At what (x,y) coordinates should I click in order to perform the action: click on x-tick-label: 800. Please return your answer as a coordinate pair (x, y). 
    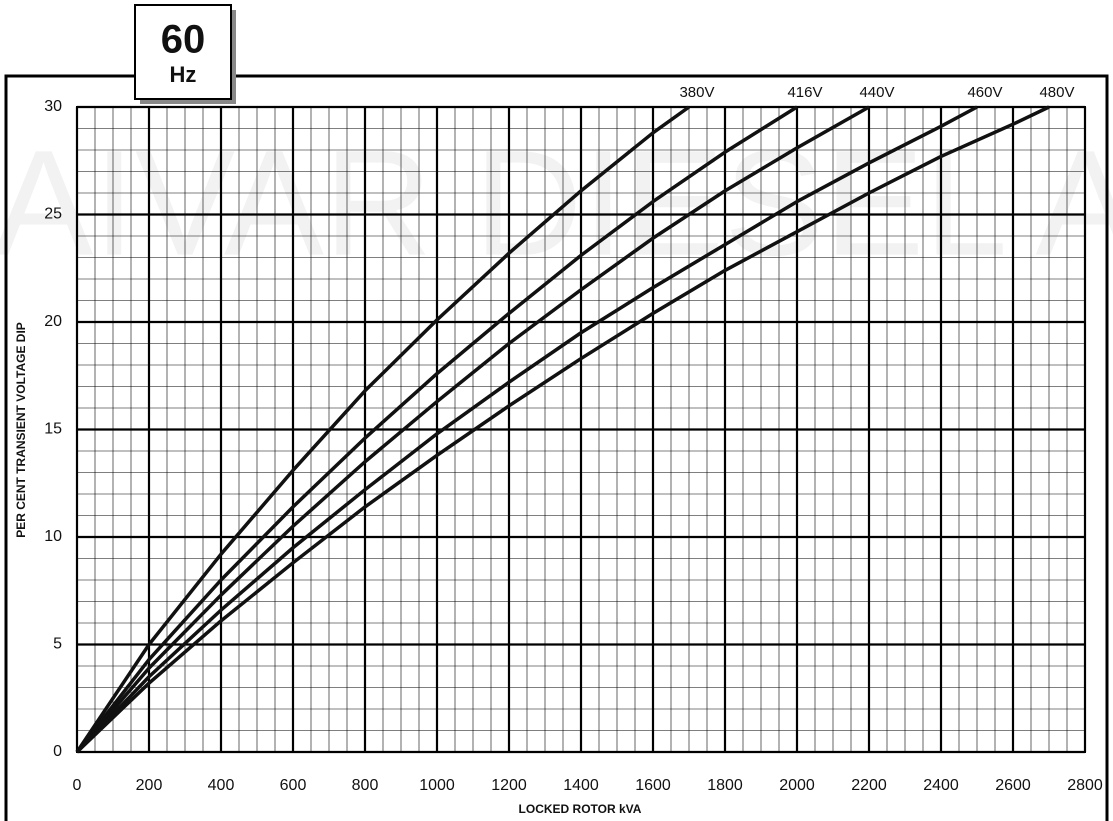
    Looking at the image, I should click on (365, 785).